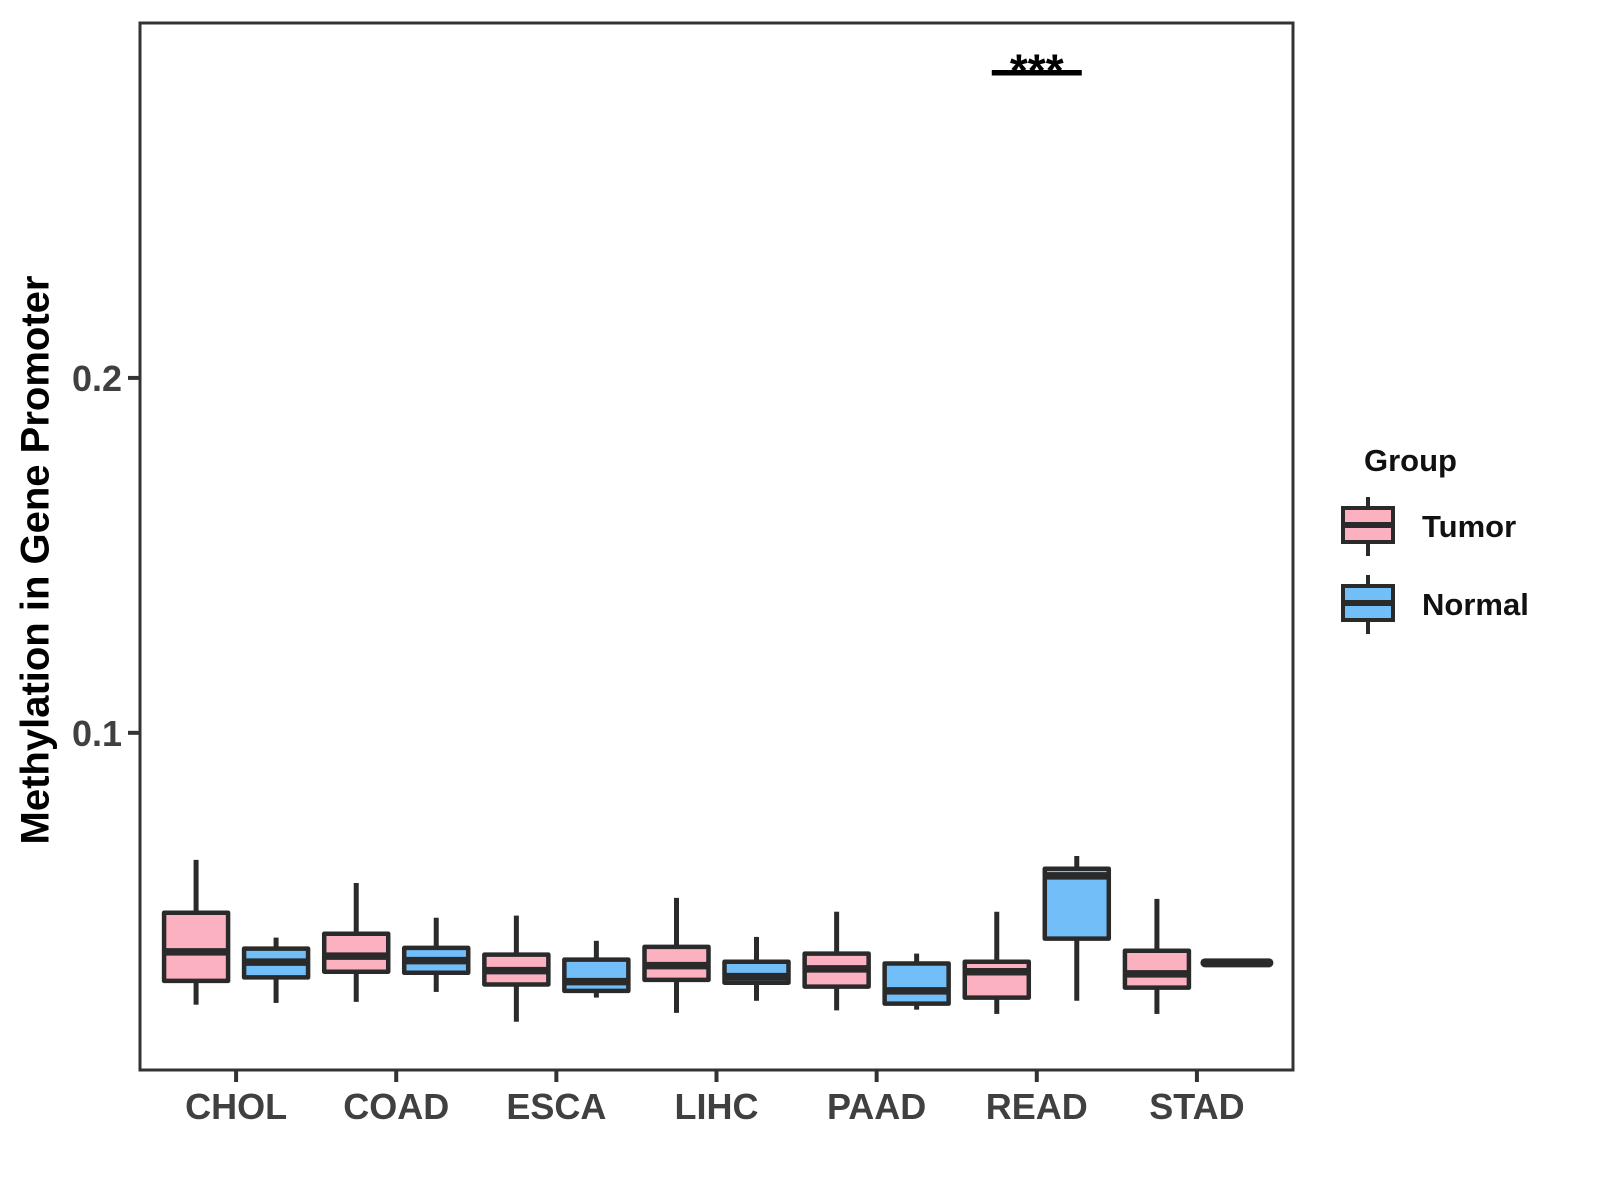 The width and height of the screenshot is (1600, 1200). What do you see at coordinates (97, 378) in the screenshot?
I see `y-tick-label: 0.2` at bounding box center [97, 378].